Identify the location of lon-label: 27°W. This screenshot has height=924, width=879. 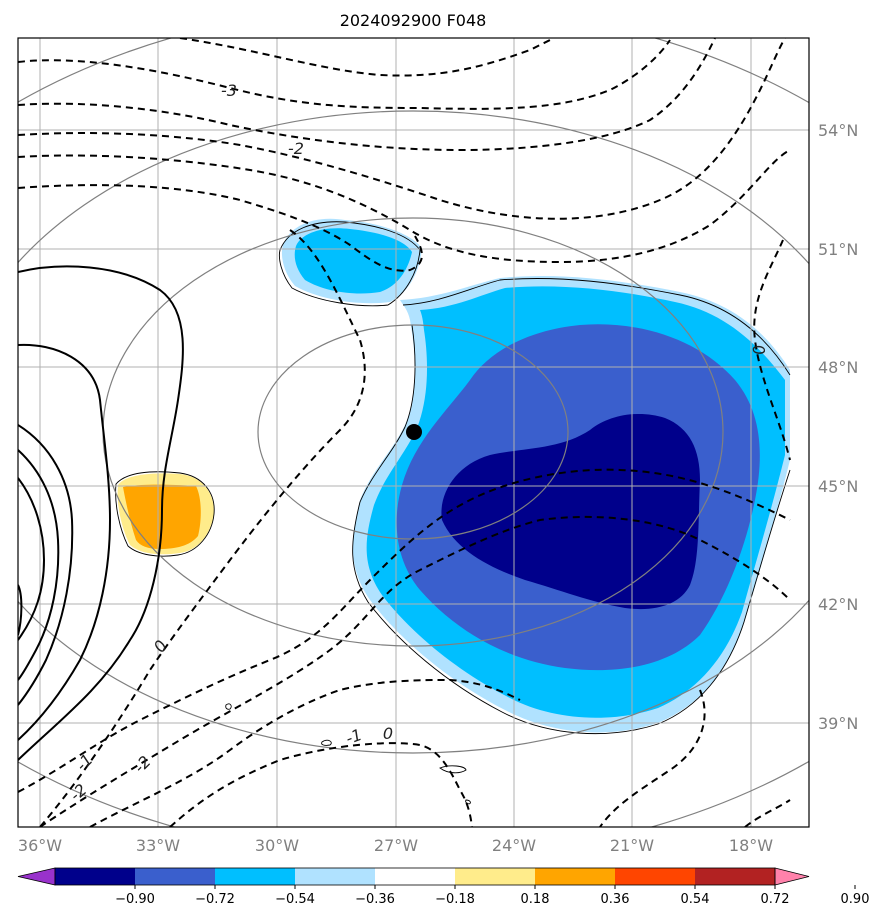
(396, 845).